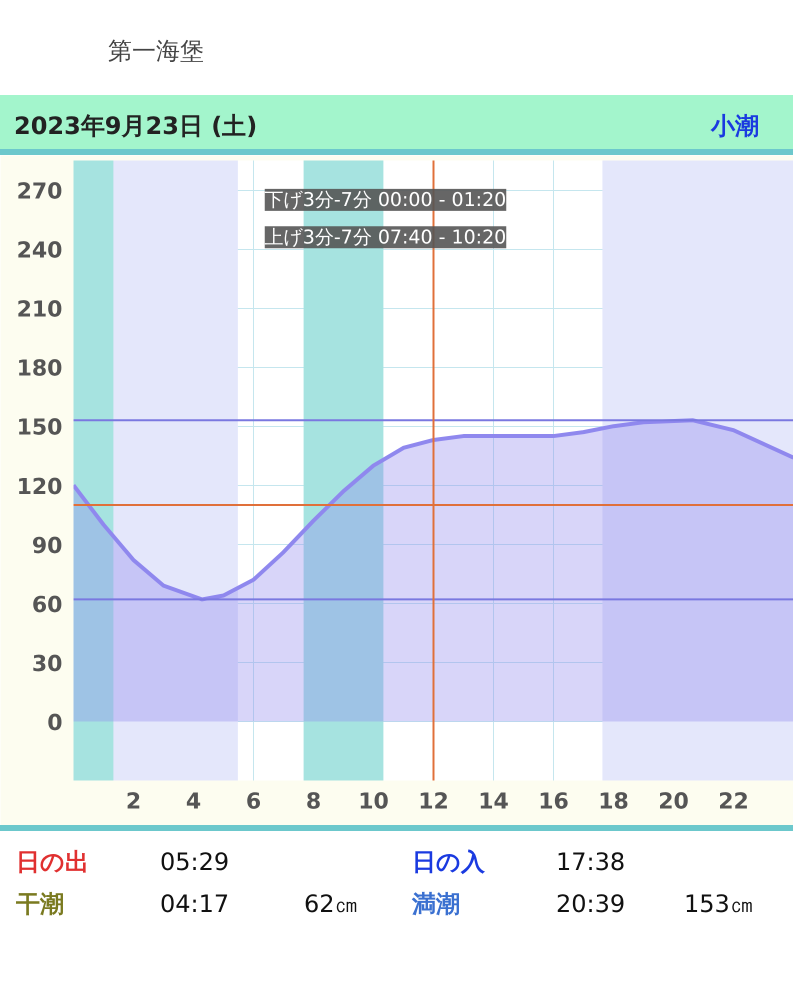  What do you see at coordinates (136, 126) in the screenshot?
I see `chart-subtitle: 2023年9月23日 (土)` at bounding box center [136, 126].